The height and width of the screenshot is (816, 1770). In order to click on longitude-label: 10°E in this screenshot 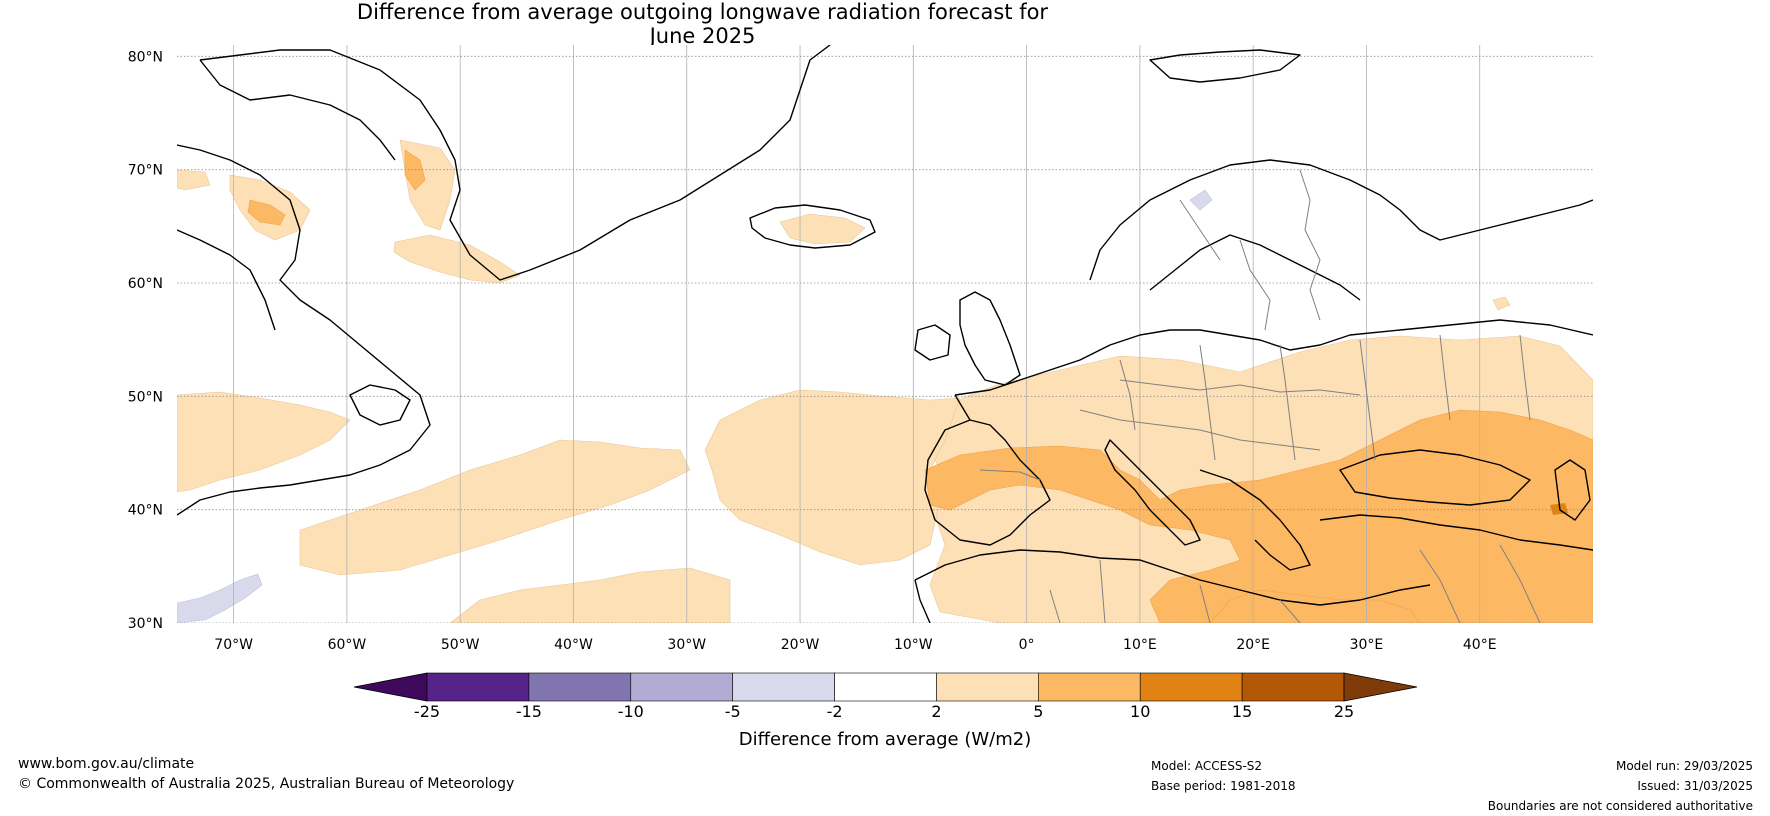, I will do `click(1140, 645)`.